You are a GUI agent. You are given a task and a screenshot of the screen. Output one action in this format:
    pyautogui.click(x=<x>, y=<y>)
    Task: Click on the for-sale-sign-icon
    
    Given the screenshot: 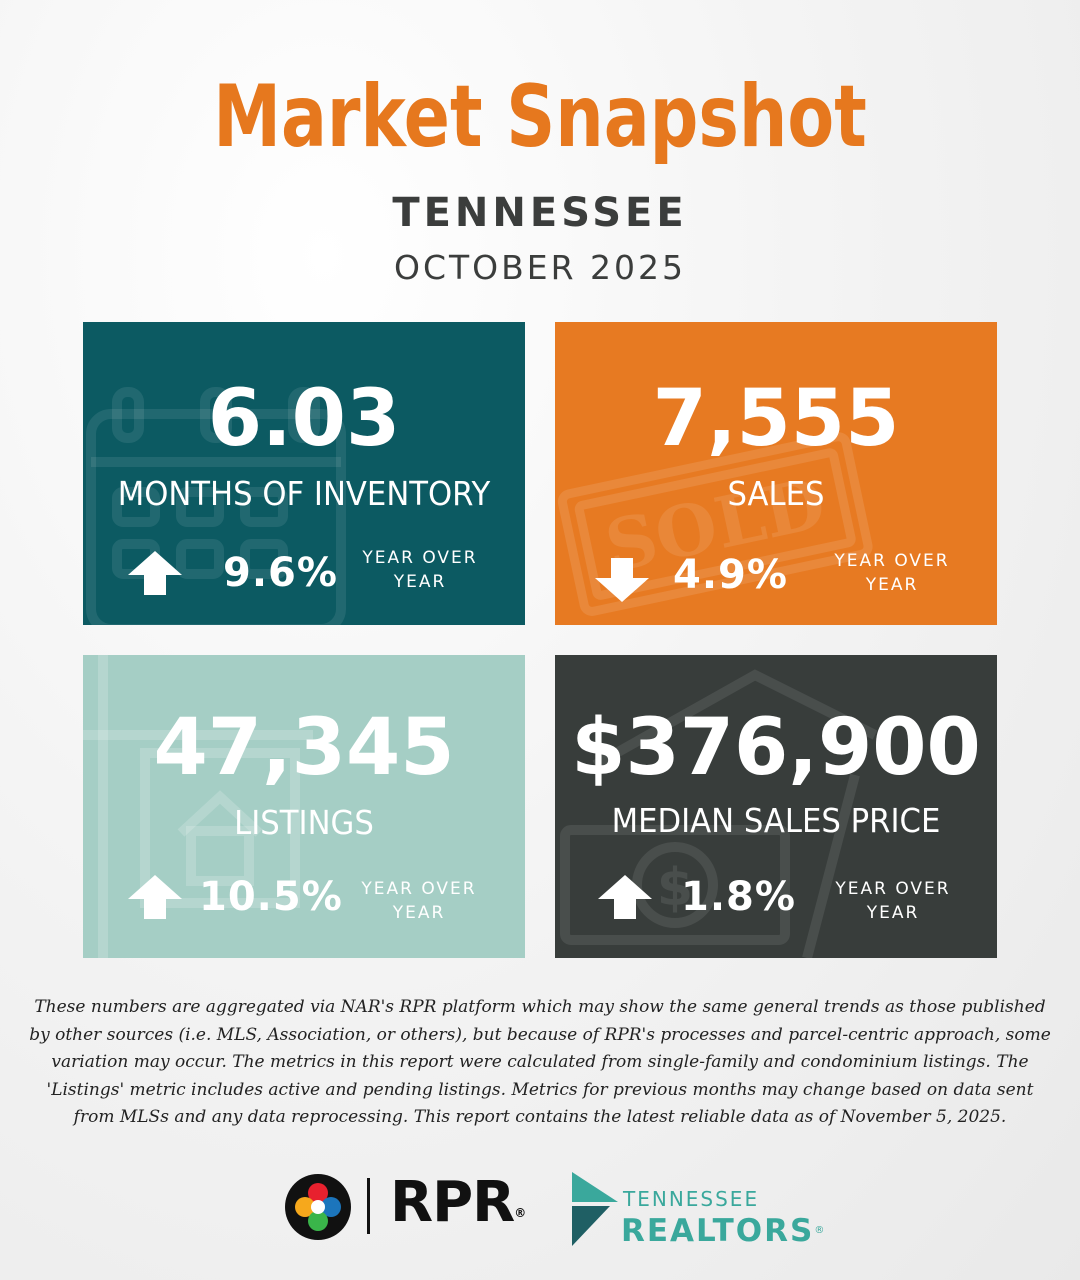 What is the action you would take?
    pyautogui.click(x=198, y=806)
    